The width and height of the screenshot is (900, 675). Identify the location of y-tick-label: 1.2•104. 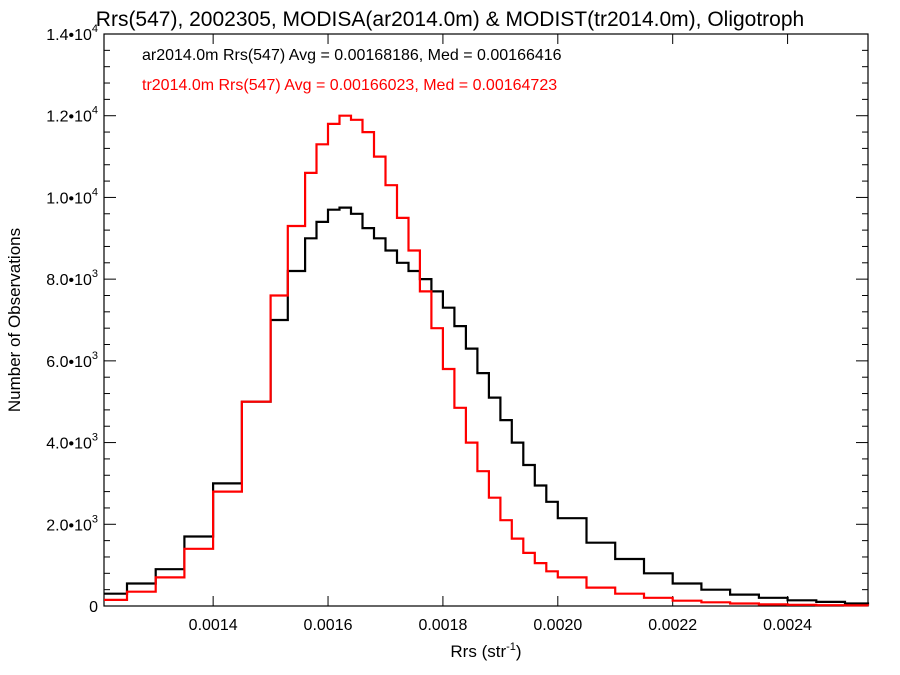
(72, 115).